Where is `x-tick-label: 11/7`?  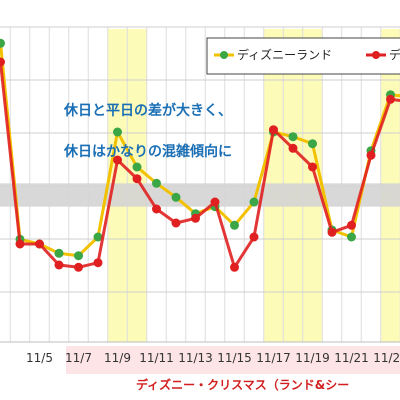
x-tick-label: 11/7 is located at coordinates (78, 358).